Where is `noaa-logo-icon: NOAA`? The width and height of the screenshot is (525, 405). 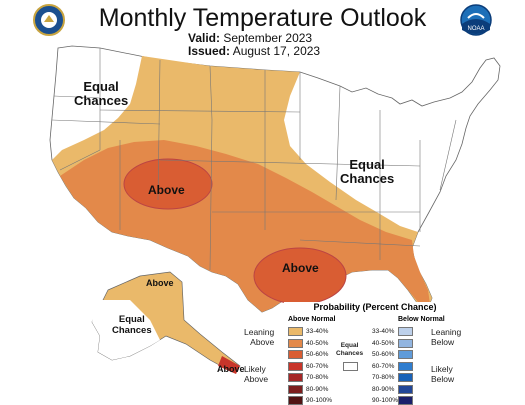 noaa-logo-icon: NOAA is located at coordinates (476, 20).